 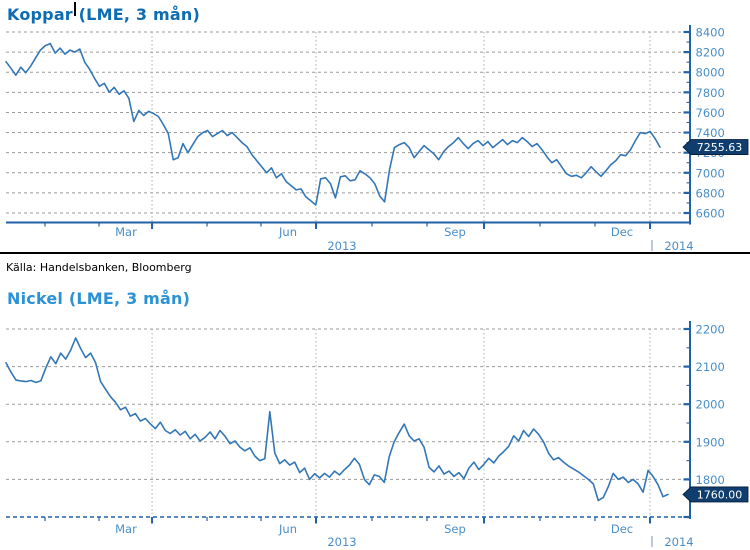 What do you see at coordinates (710, 113) in the screenshot?
I see `svg-text: 7600` at bounding box center [710, 113].